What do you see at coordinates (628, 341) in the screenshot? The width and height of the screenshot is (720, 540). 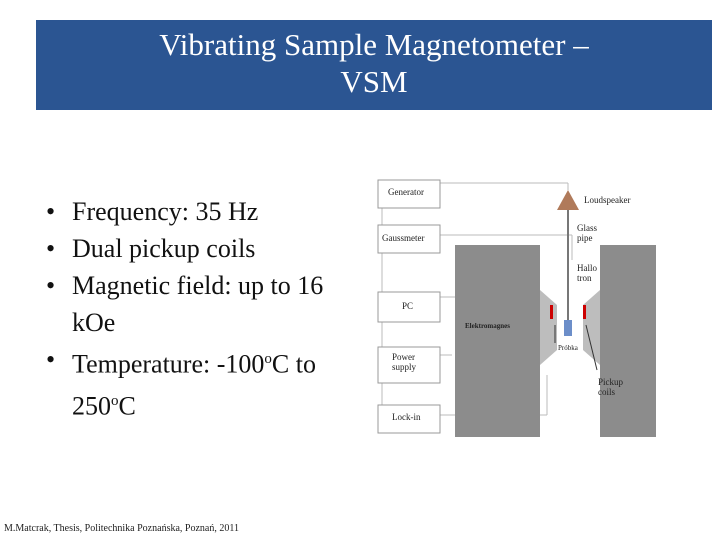 I see `magnet-right` at bounding box center [628, 341].